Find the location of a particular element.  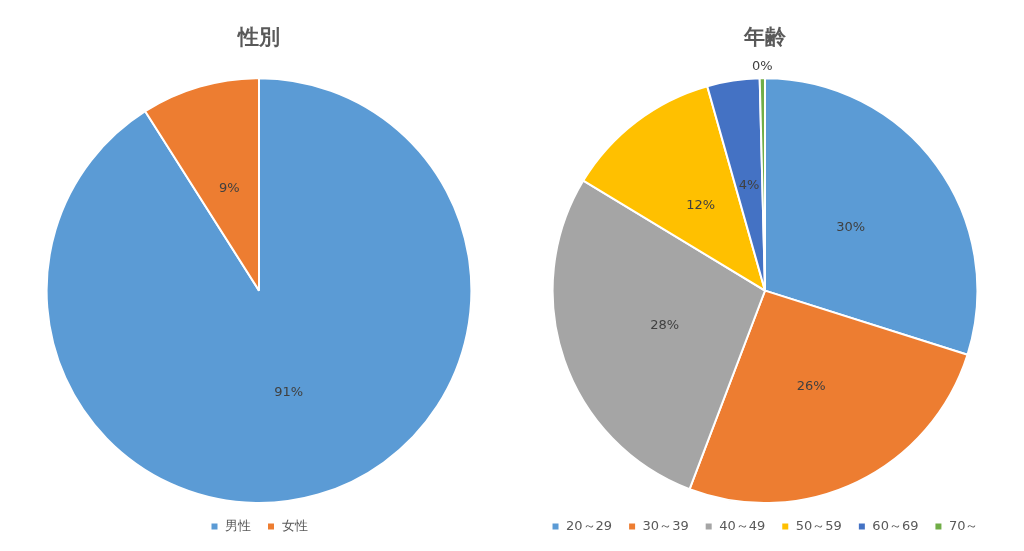

legend-label: 50～59 is located at coordinates (818, 525).